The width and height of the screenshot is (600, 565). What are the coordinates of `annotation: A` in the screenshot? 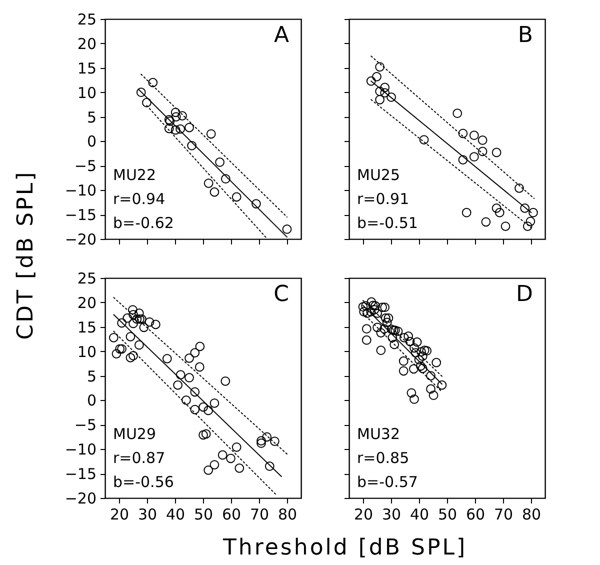 It's located at (281, 35).